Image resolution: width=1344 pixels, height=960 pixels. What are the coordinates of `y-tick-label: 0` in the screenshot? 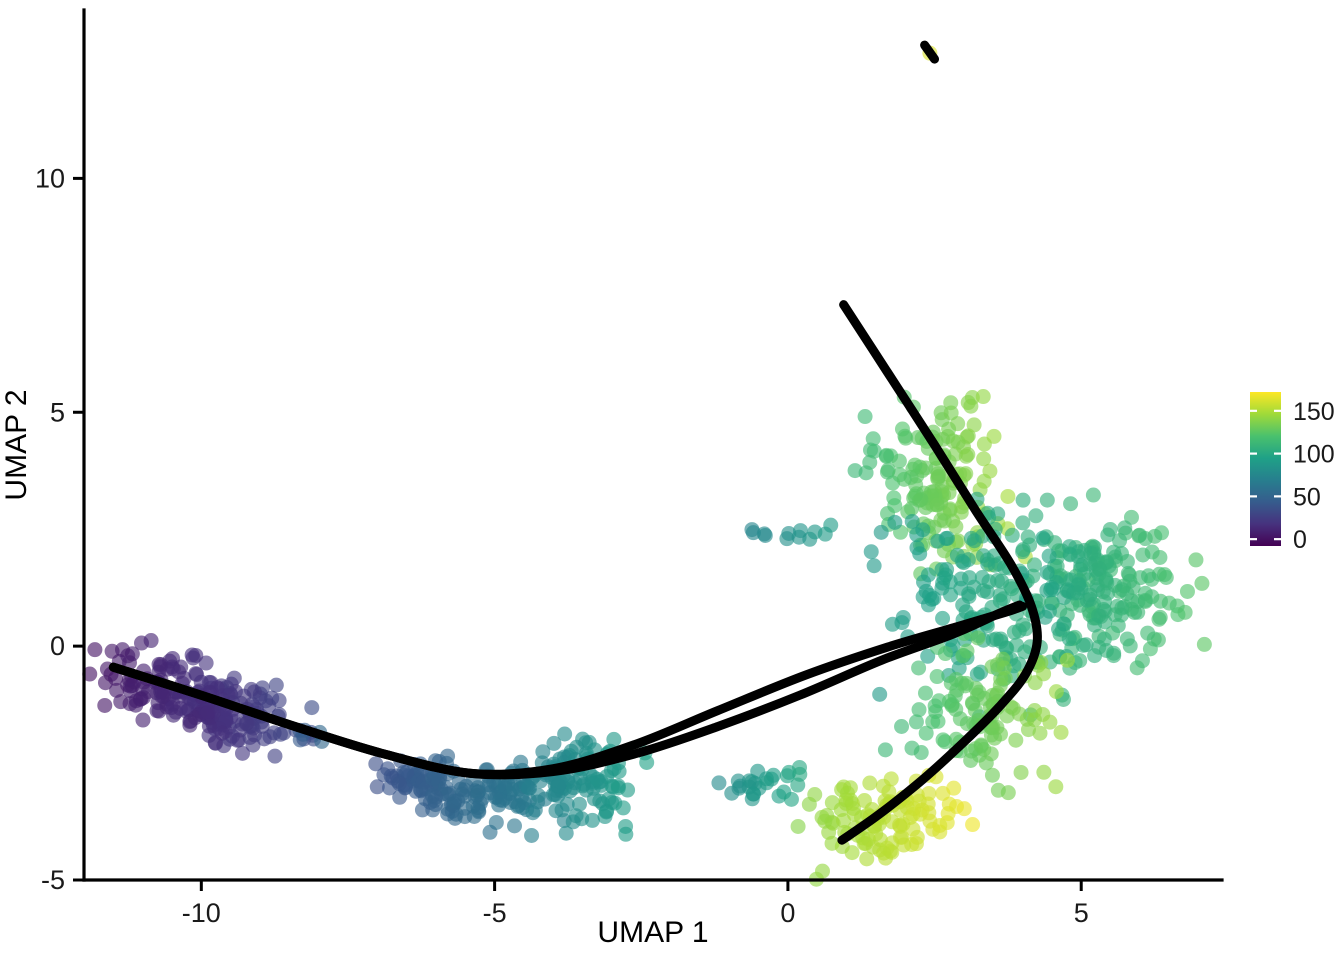 It's located at (57, 646).